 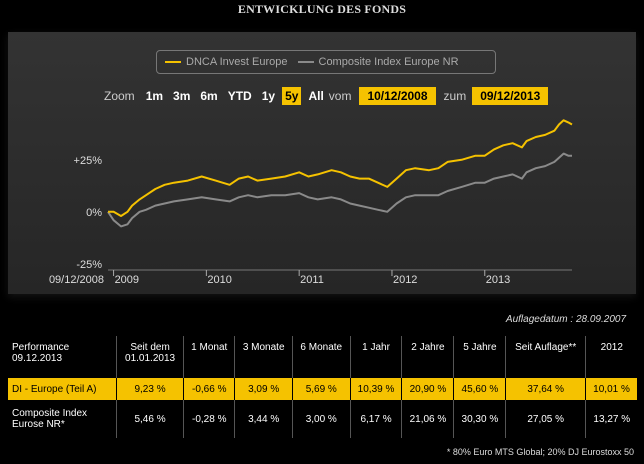 What do you see at coordinates (150, 389) in the screenshot?
I see `table-cell: 9,23 %` at bounding box center [150, 389].